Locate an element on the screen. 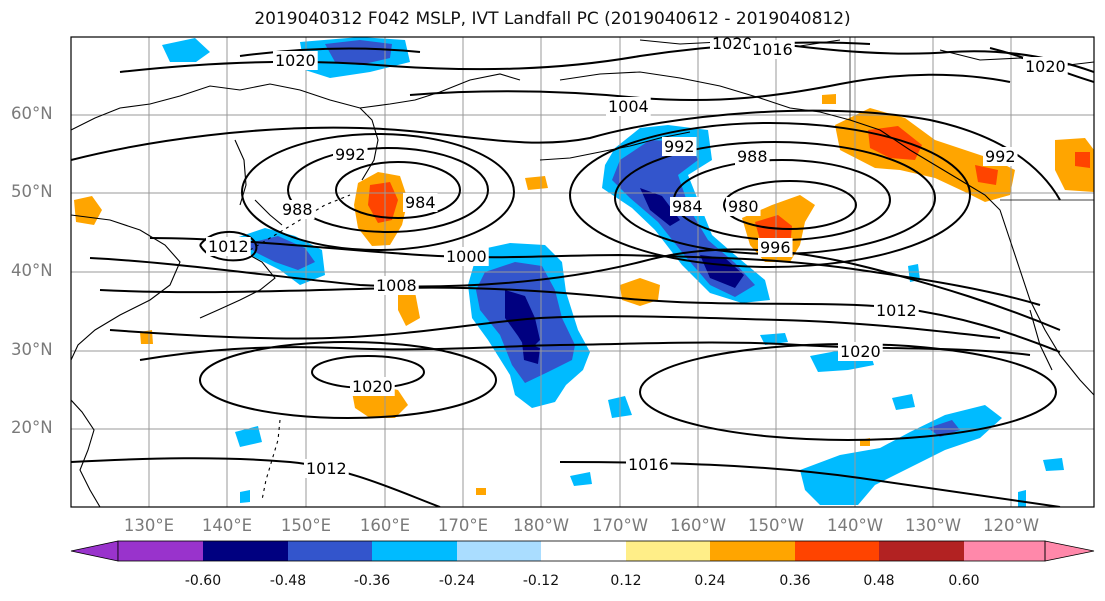 Image resolution: width=1105 pixels, height=601 pixels. colorbar is located at coordinates (582, 551).